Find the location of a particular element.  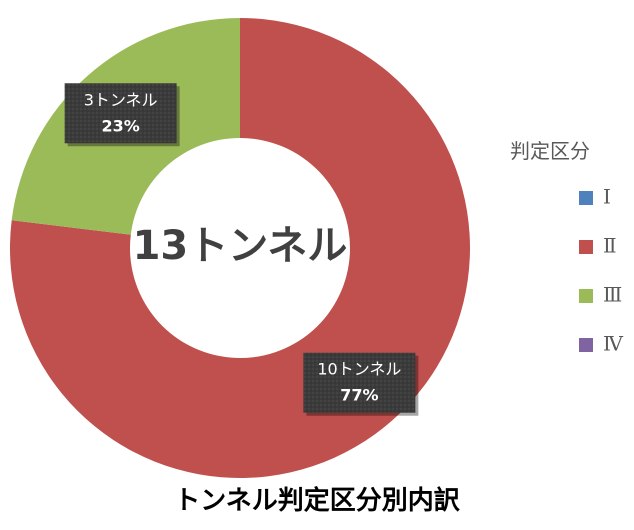

legend-item-4: Ⅳ is located at coordinates (601, 344).